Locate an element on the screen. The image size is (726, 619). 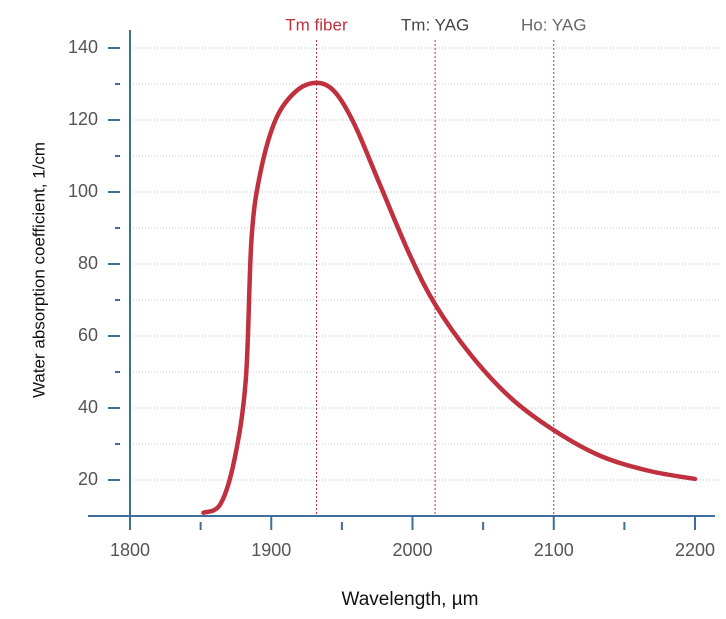
y-tick-label: 140 is located at coordinates (83, 47).